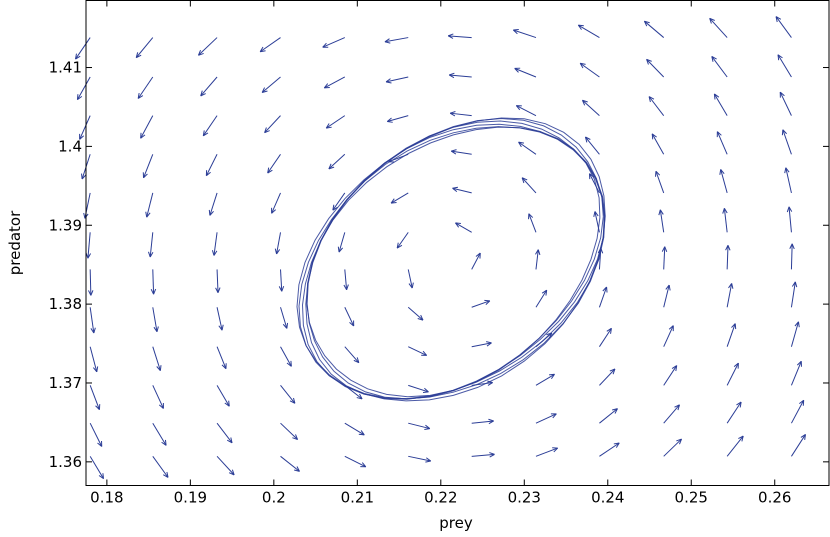 The image size is (830, 537). I want to click on x-tick-label: 0.24, so click(607, 498).